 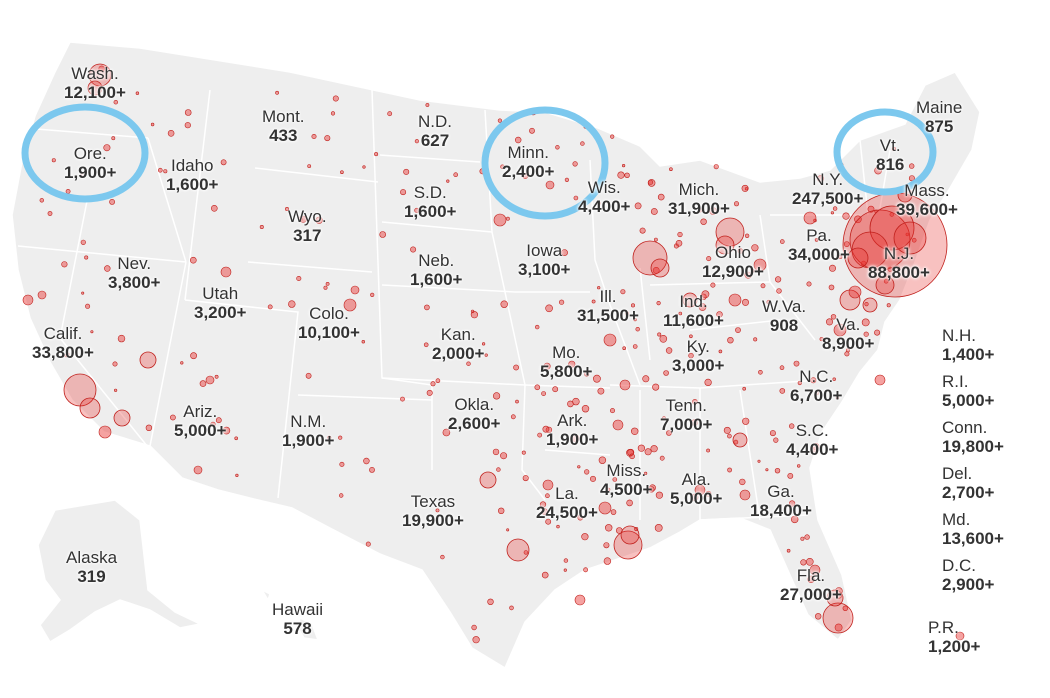 What do you see at coordinates (298, 619) in the screenshot?
I see `state-label-hi: Hawaii 578` at bounding box center [298, 619].